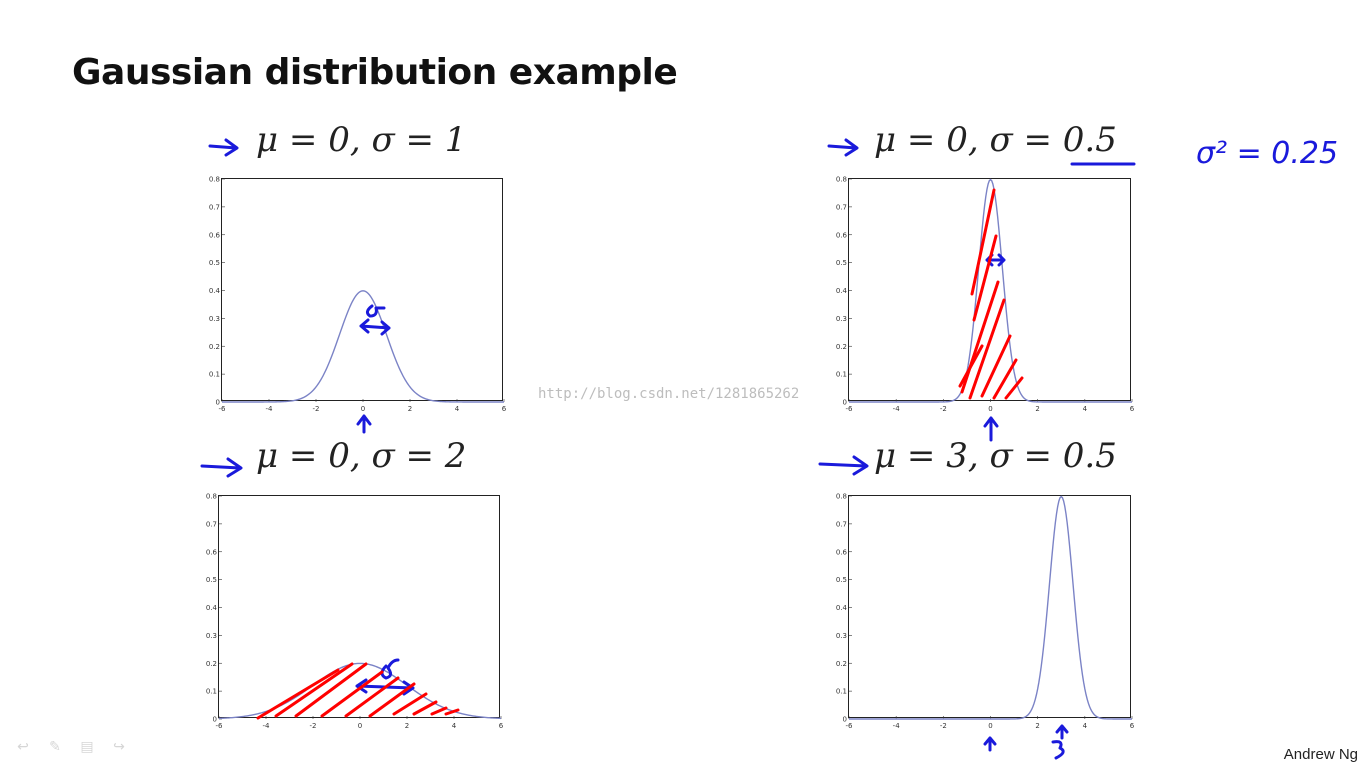 Image resolution: width=1366 pixels, height=768 pixels. I want to click on variance-note: σ² = 0.25, so click(1267, 153).